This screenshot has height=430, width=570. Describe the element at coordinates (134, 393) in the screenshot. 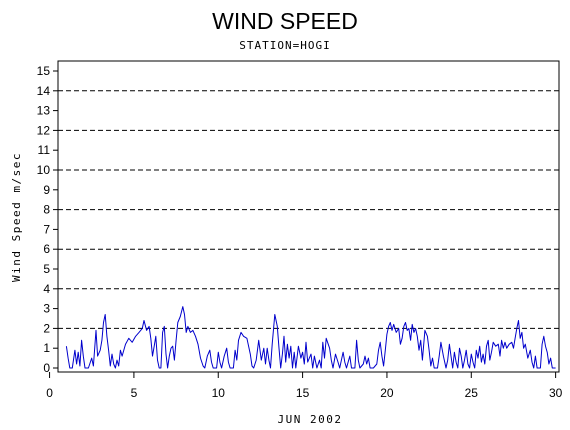

I see `x-tick-label: 5` at that location.